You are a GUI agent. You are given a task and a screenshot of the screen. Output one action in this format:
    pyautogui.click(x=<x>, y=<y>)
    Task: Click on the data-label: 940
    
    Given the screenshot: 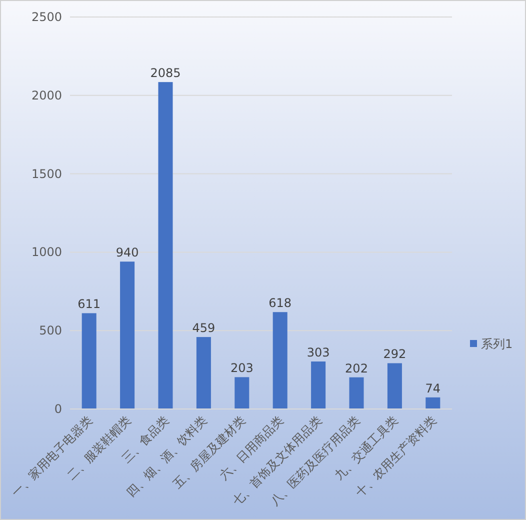 What is the action you would take?
    pyautogui.click(x=127, y=253)
    